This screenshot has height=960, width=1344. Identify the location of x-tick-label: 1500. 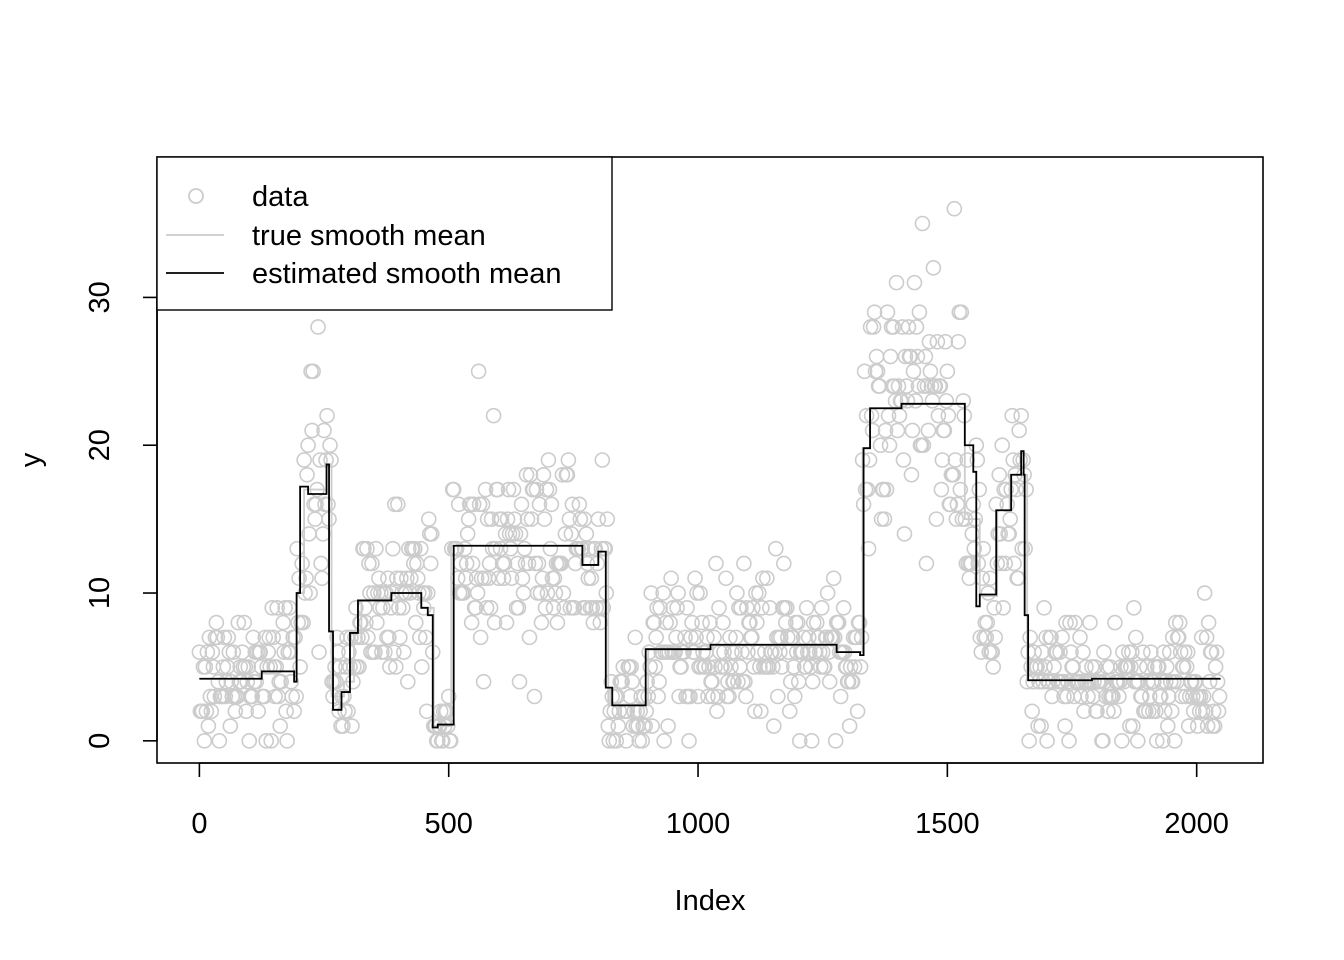
(947, 824).